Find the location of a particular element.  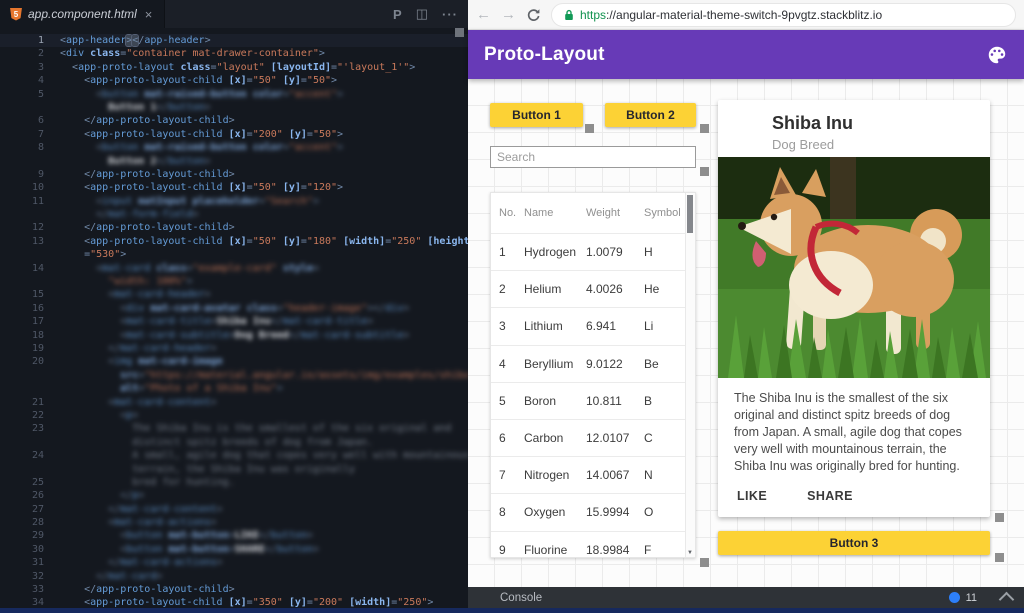

line-number: 34 is located at coordinates (37, 603).